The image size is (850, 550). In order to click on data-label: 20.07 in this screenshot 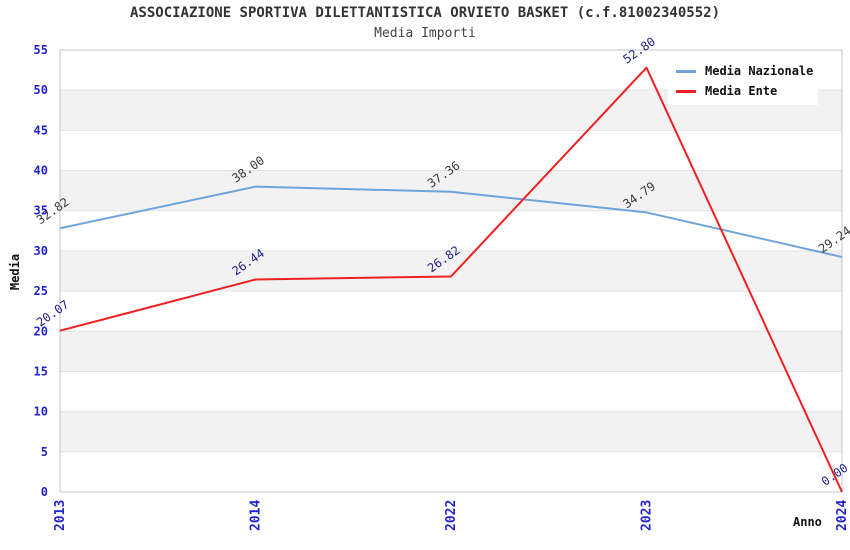, I will do `click(53, 313)`.